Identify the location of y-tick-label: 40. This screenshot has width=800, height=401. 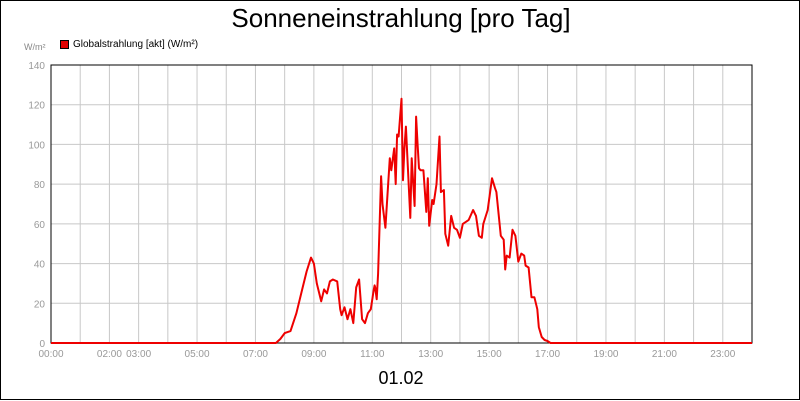
(40, 265).